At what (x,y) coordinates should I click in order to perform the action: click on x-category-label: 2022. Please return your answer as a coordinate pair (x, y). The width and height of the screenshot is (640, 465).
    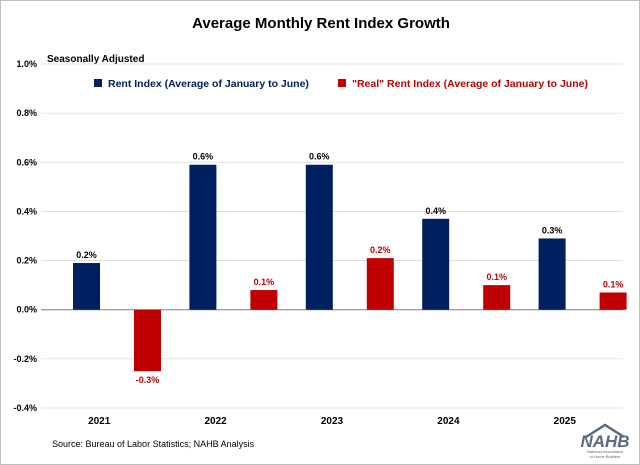
    Looking at the image, I should click on (215, 421).